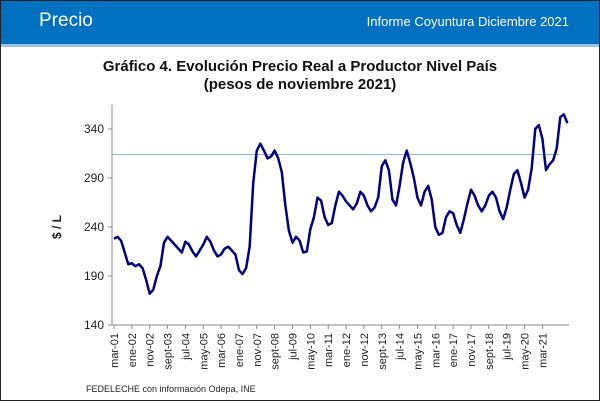 This screenshot has height=401, width=600. What do you see at coordinates (204, 351) in the screenshot?
I see `x-tick-label: may-05` at bounding box center [204, 351].